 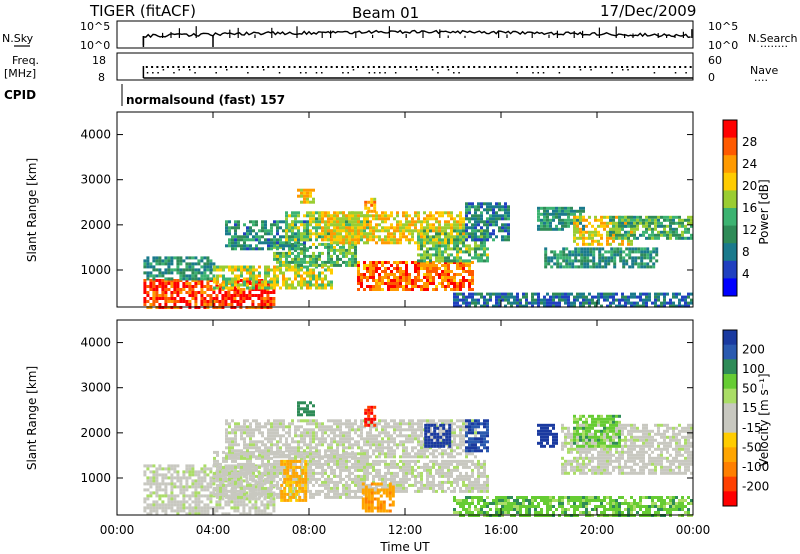 I want to click on power-colorbar-label: Power [dB], so click(x=764, y=211).